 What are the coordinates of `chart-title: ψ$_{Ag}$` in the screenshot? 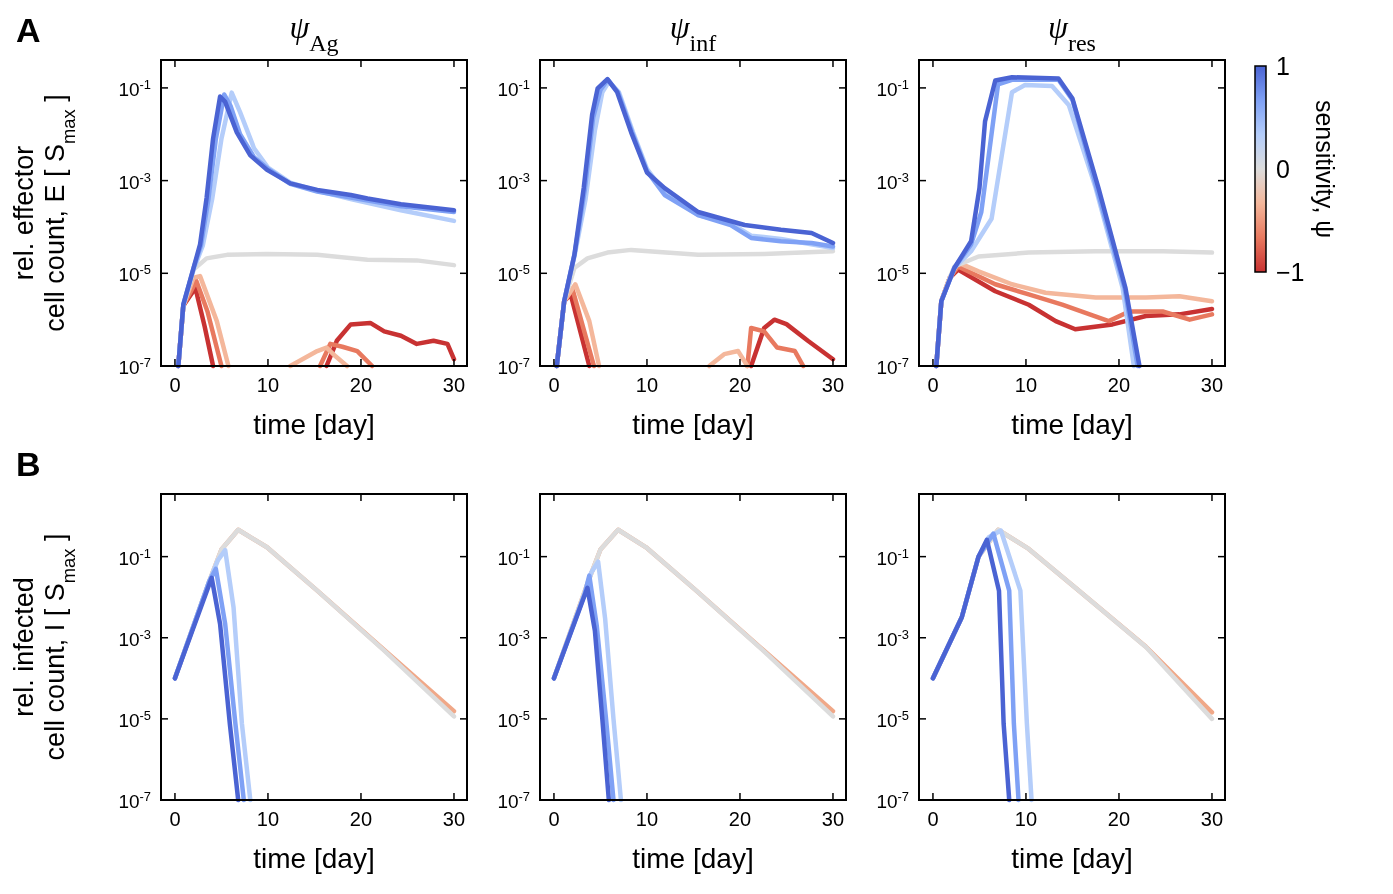 It's located at (314, 32).